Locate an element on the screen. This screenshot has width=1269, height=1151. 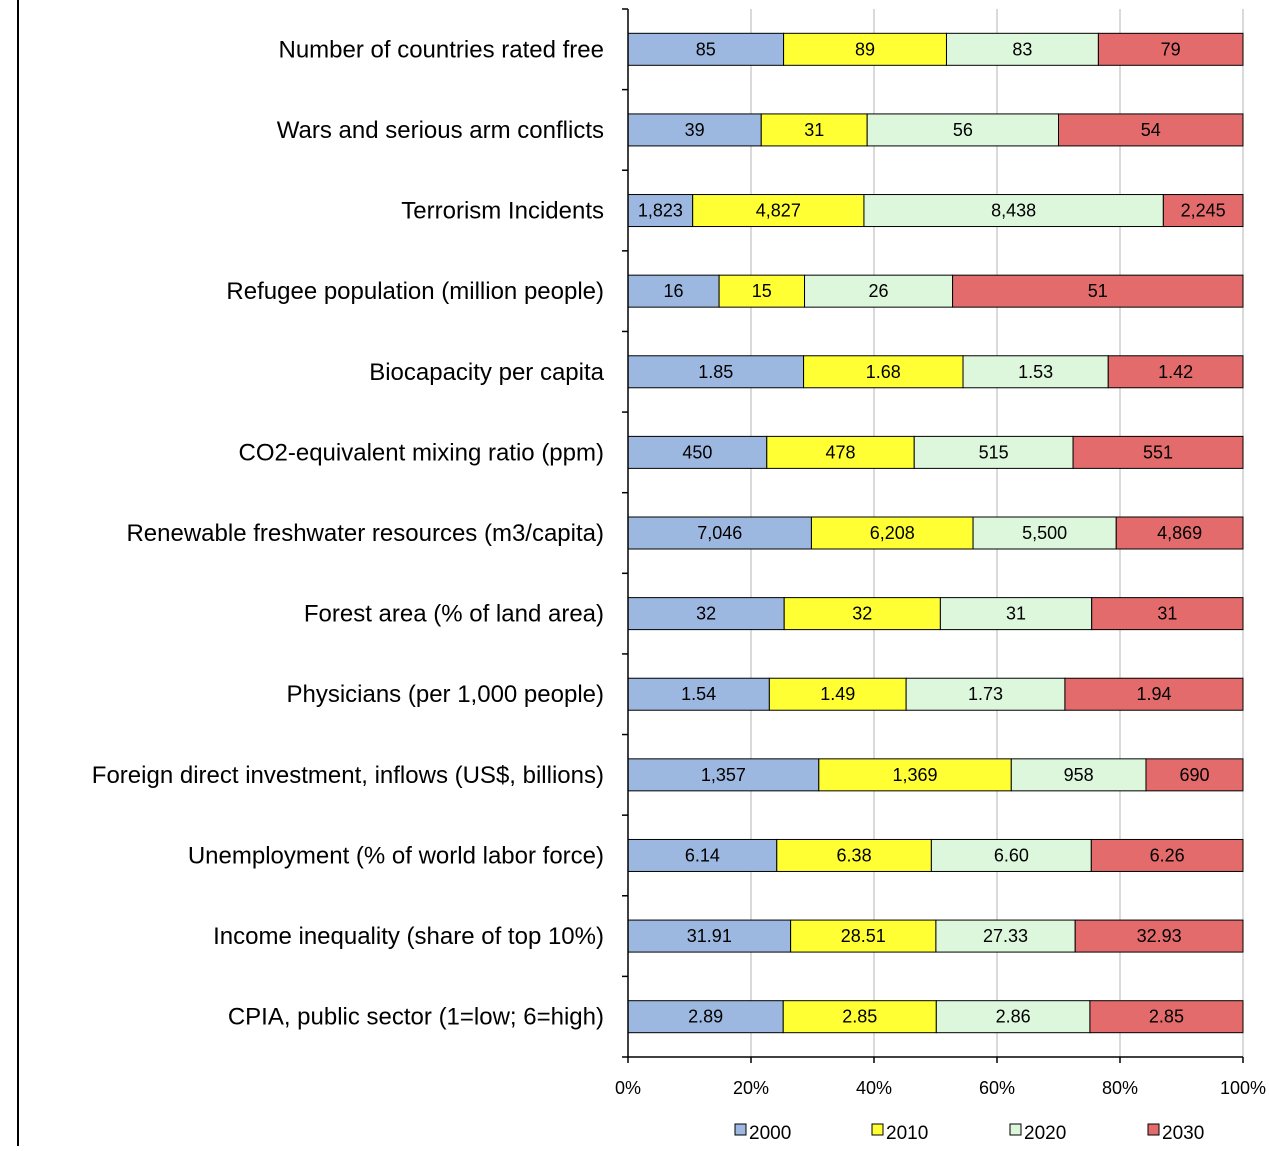
data-label: 4,827 is located at coordinates (778, 211).